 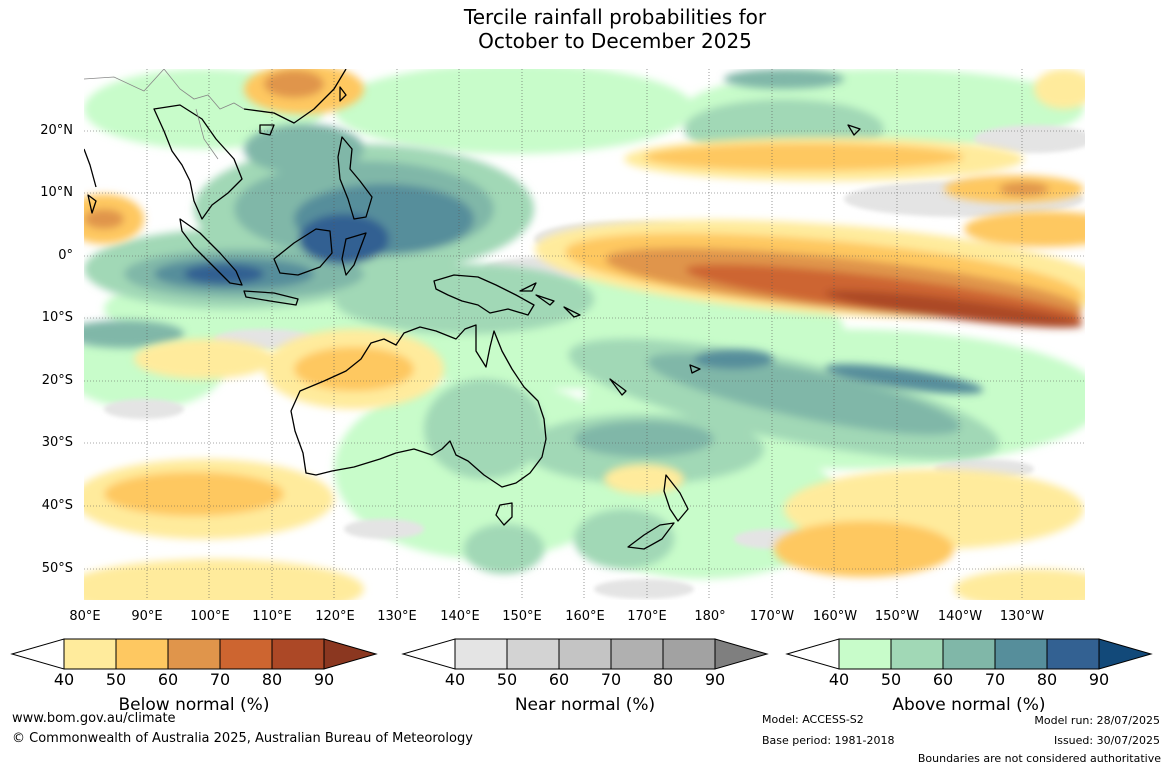 What do you see at coordinates (57, 380) in the screenshot?
I see `lat-label-20s: 20°S` at bounding box center [57, 380].